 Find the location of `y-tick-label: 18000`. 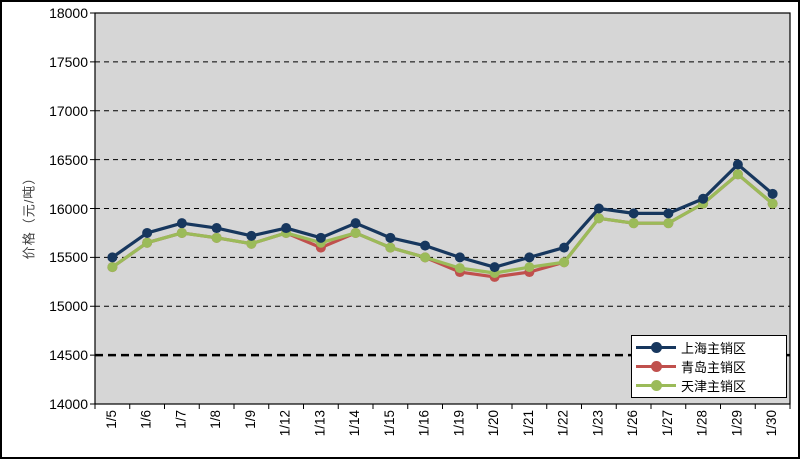

y-tick-label: 18000 is located at coordinates (68, 13).